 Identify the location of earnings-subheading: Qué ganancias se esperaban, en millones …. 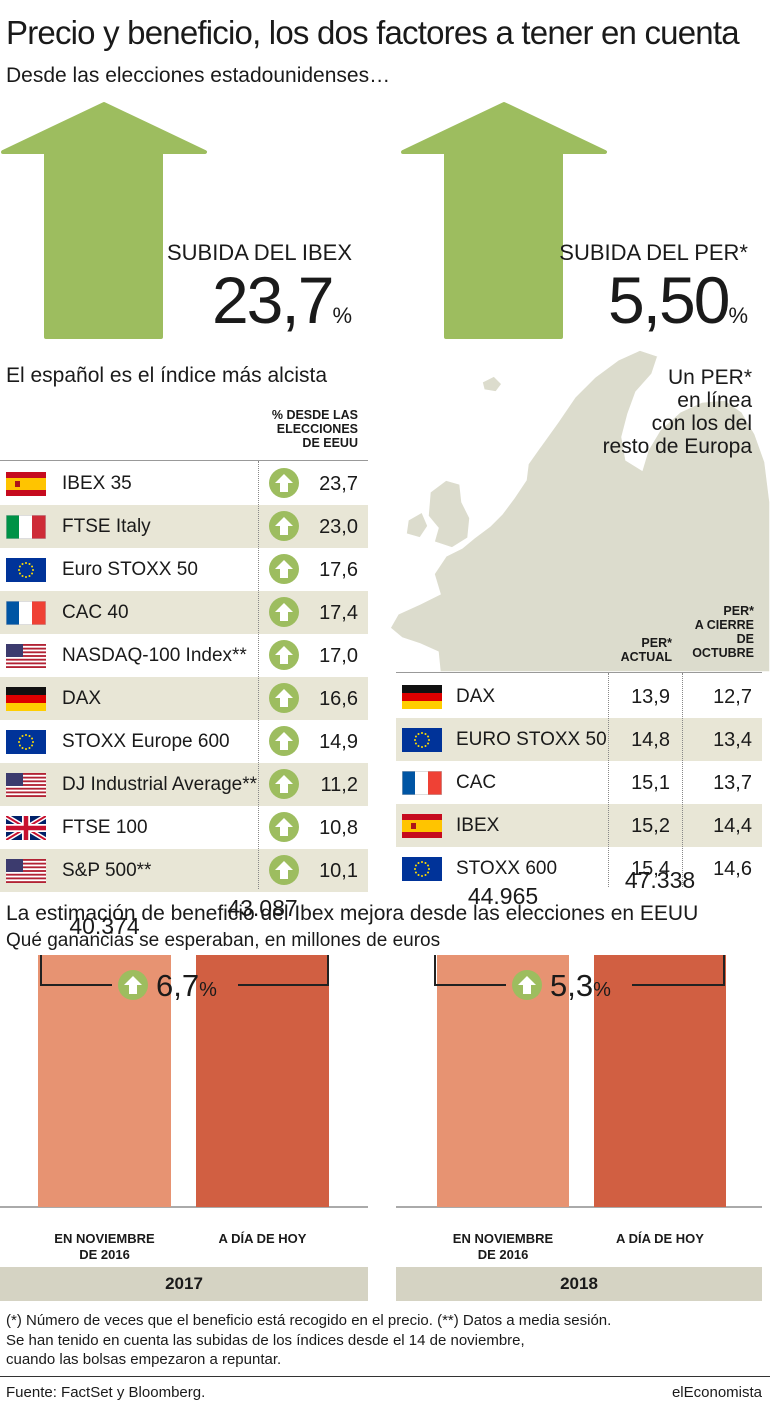
(223, 940).